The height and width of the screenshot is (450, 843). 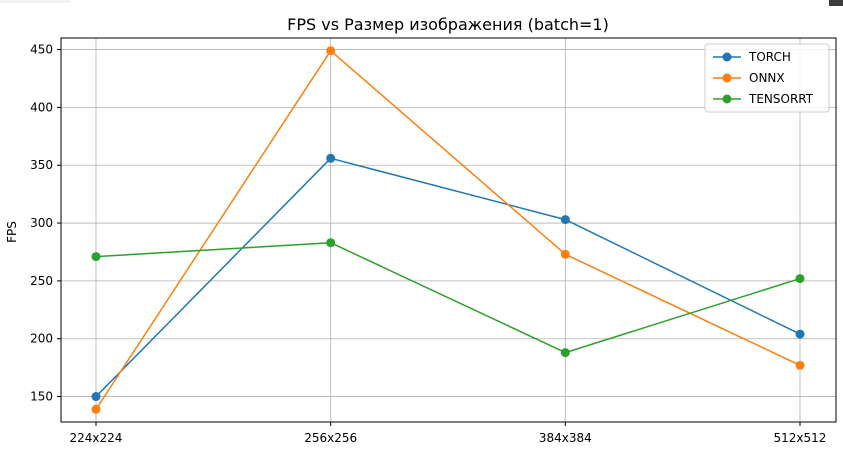 What do you see at coordinates (800, 438) in the screenshot?
I see `x-tick-label: 512x512` at bounding box center [800, 438].